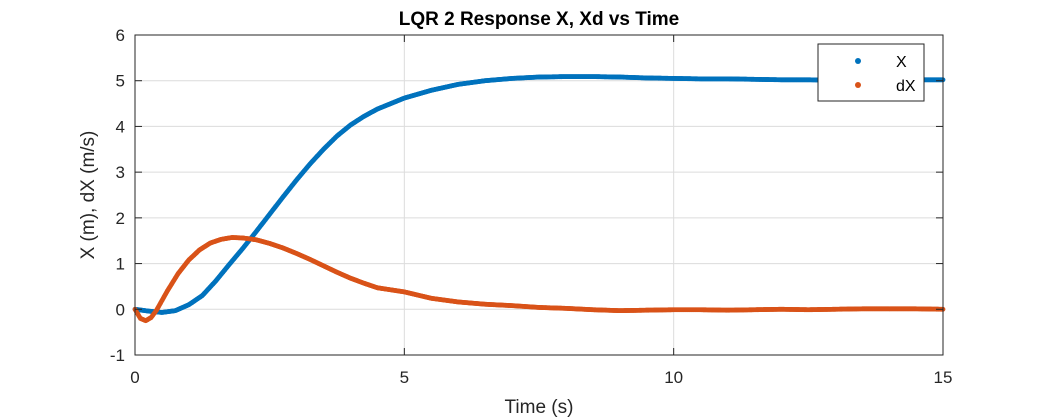 The width and height of the screenshot is (1042, 417). Describe the element at coordinates (120, 264) in the screenshot. I see `y-tick-label: 1` at that location.